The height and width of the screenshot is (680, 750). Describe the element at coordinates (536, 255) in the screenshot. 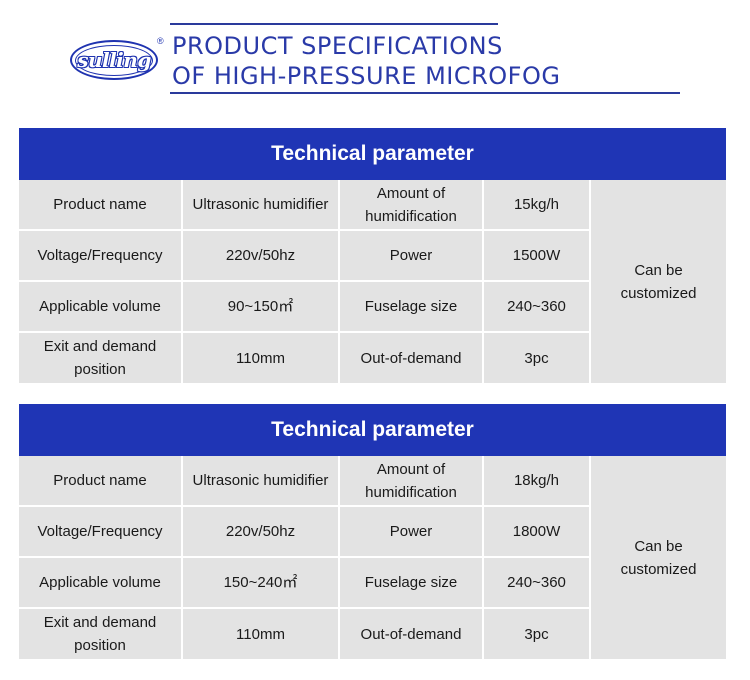

I see `param-value: 1500W` at that location.